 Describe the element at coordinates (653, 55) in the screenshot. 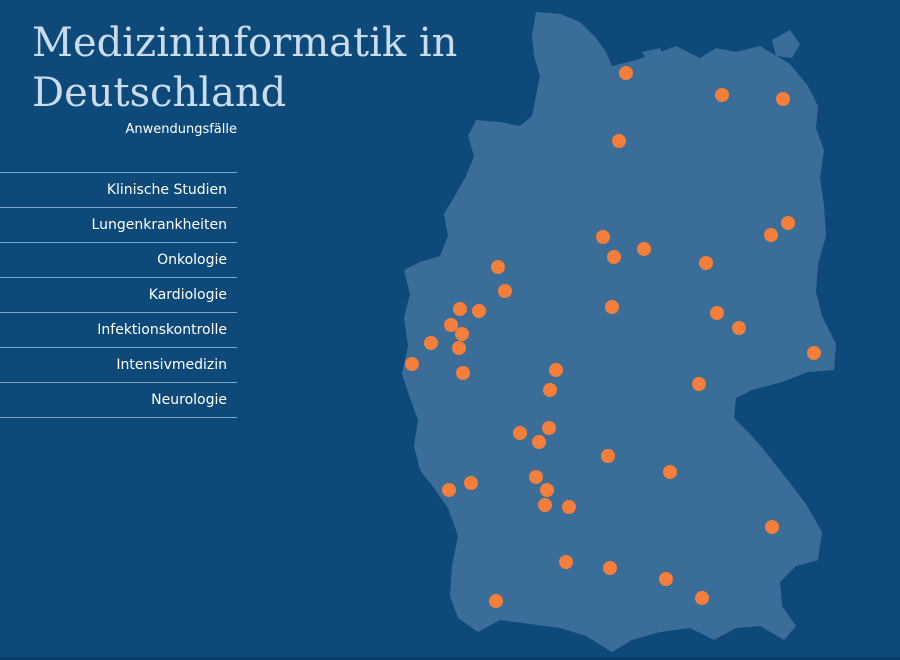

I see `germany-island-fehmarn` at that location.